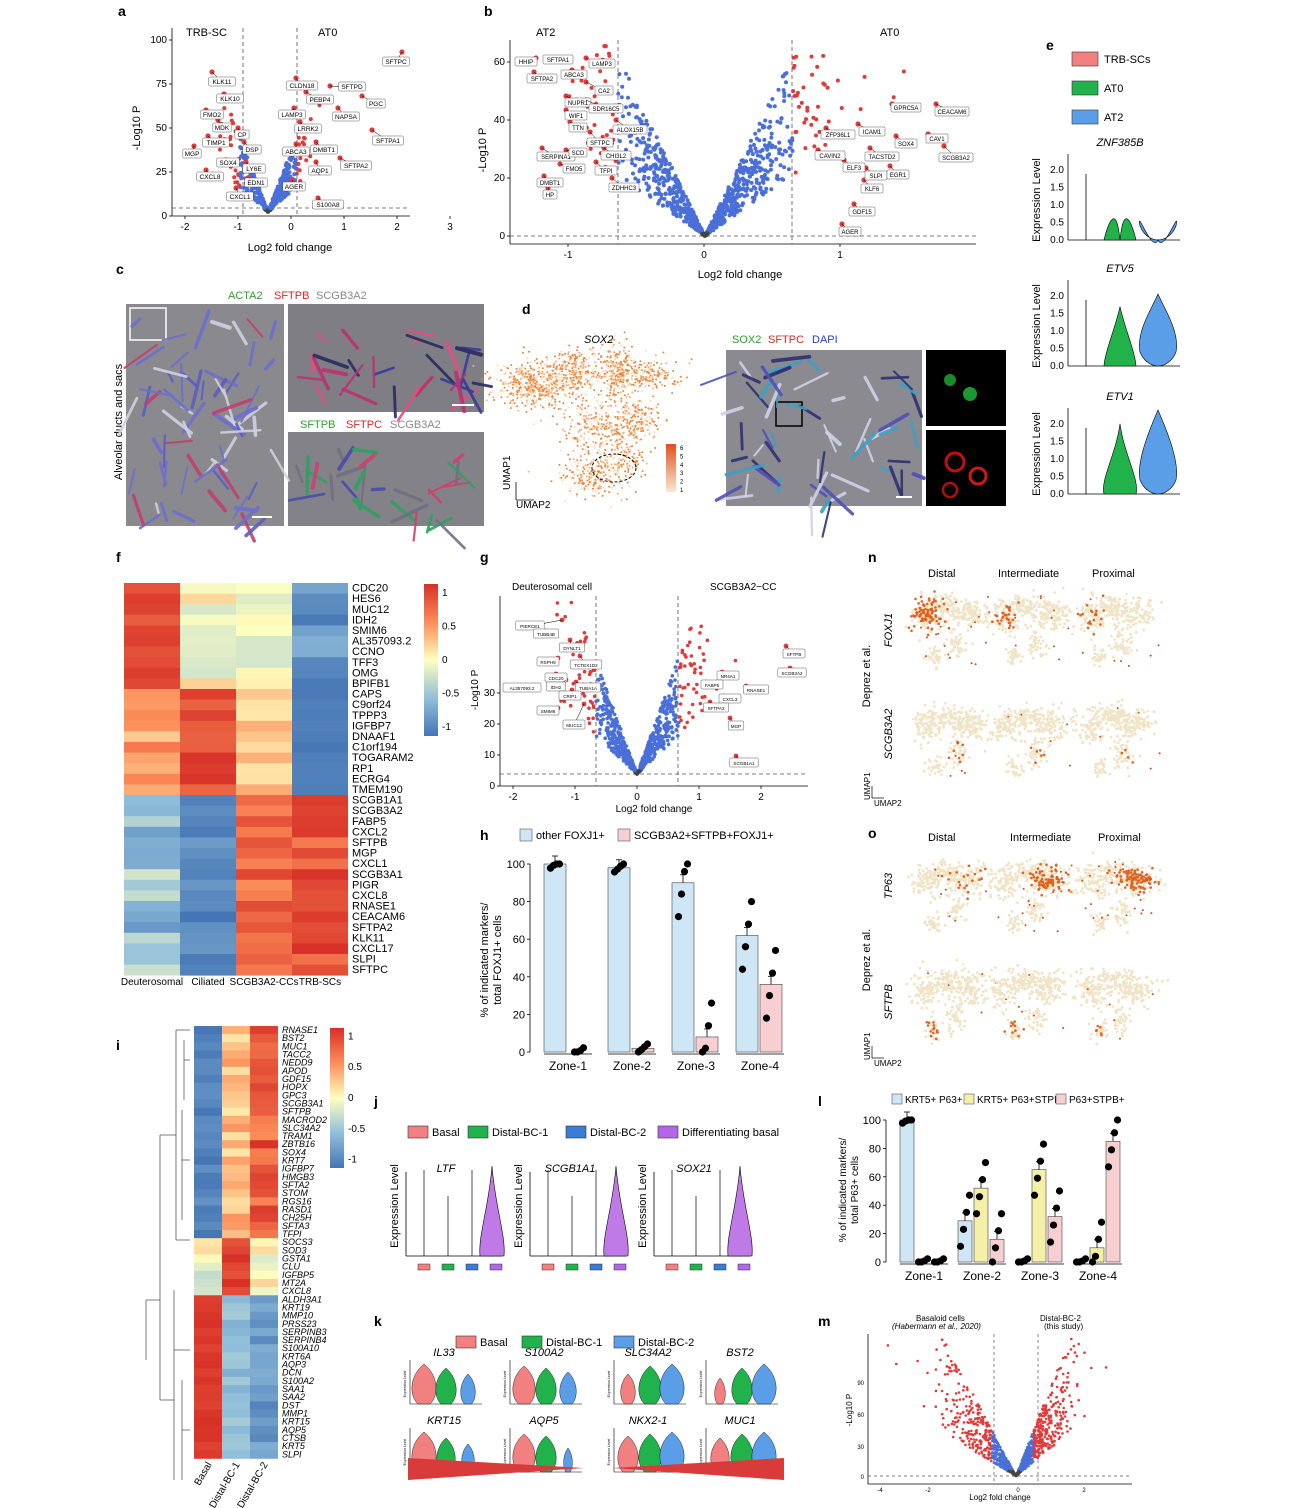 The width and height of the screenshot is (1308, 1508). What do you see at coordinates (446, 727) in the screenshot?
I see `scale-tick: -1` at bounding box center [446, 727].